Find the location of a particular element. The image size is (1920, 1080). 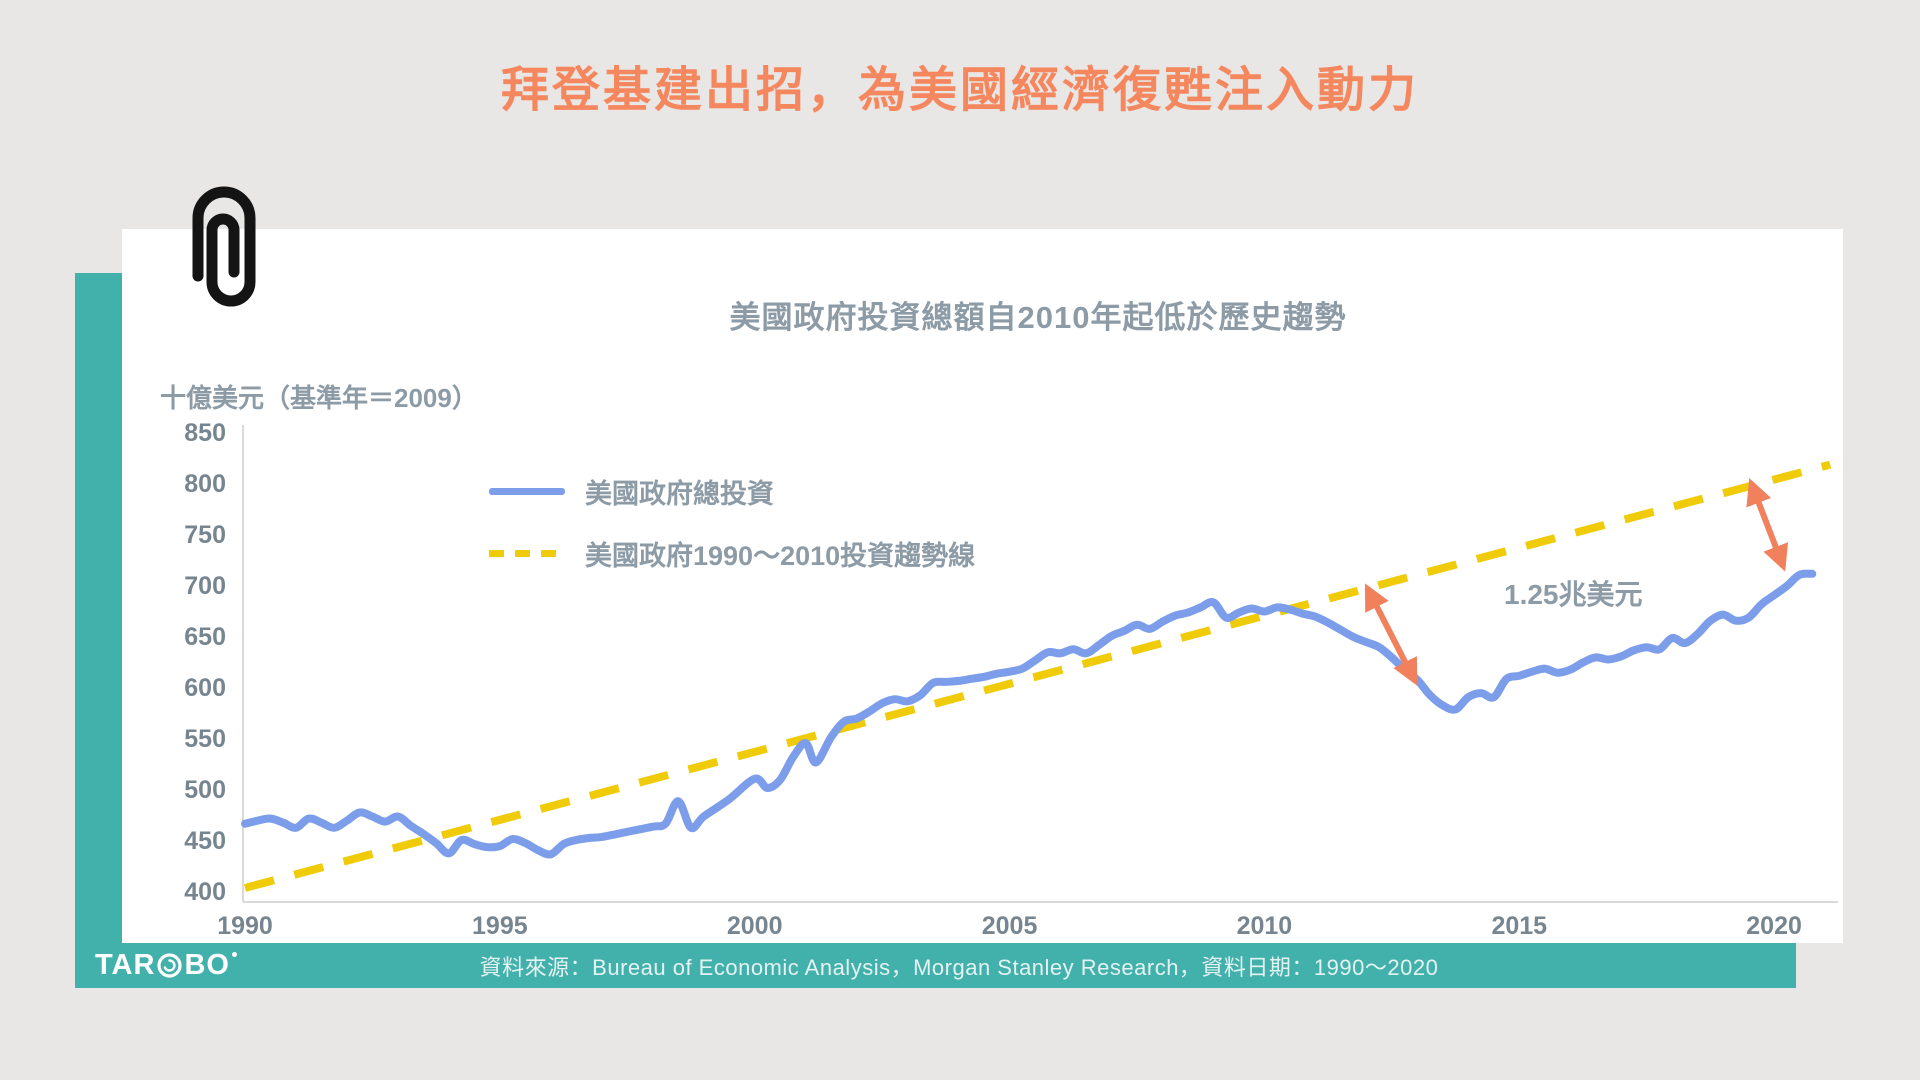

logo-trademark-dot is located at coordinates (234, 954).